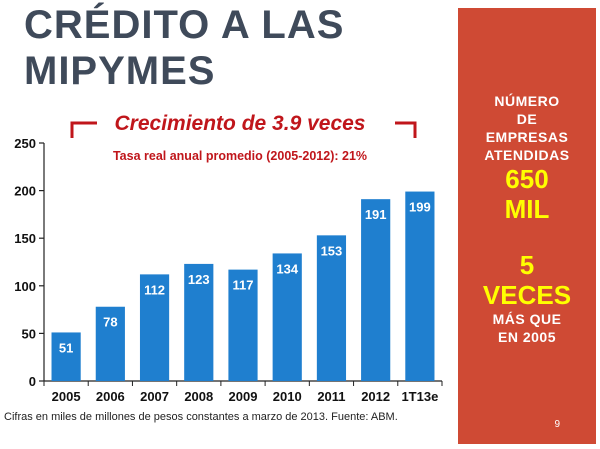 The height and width of the screenshot is (449, 600). I want to click on panel-label-mas-que: MÁS QUE, so click(527, 319).